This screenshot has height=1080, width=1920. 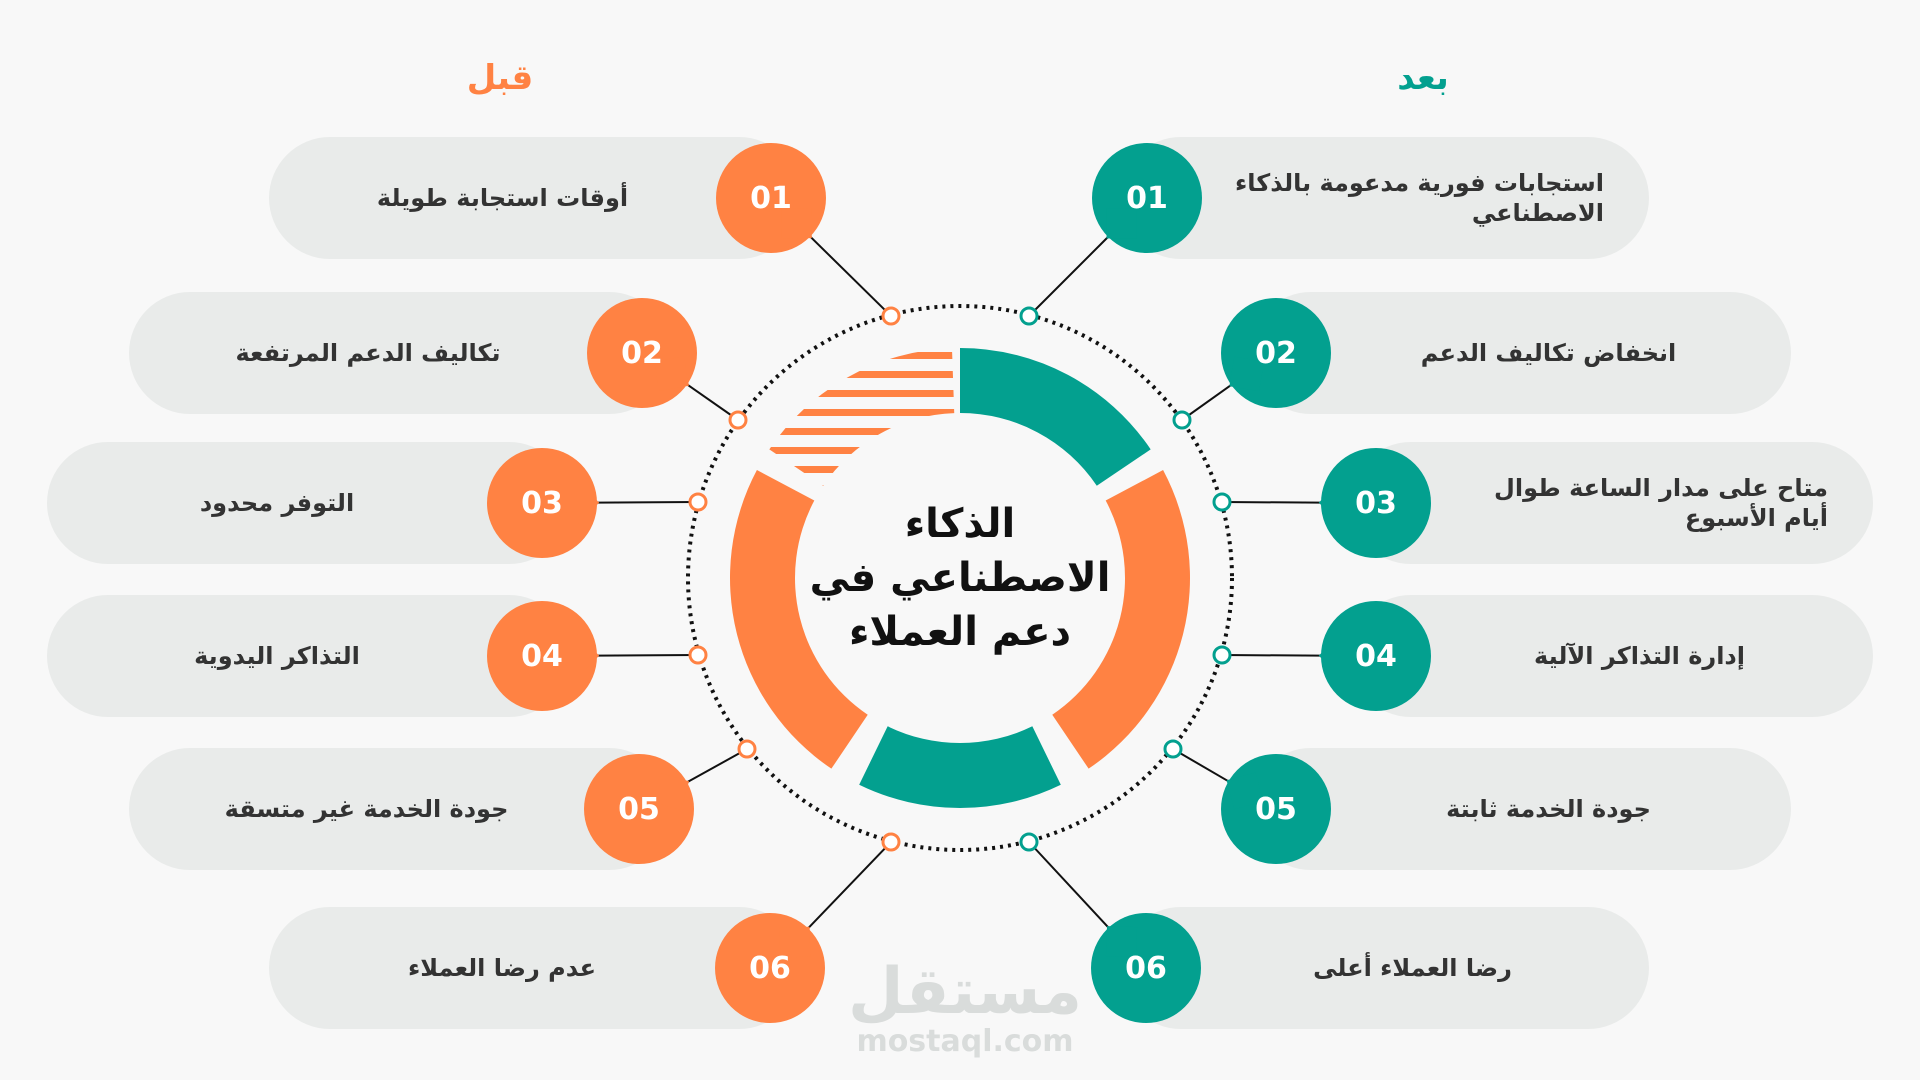 I want to click on before-number-badge: 06, so click(x=770, y=968).